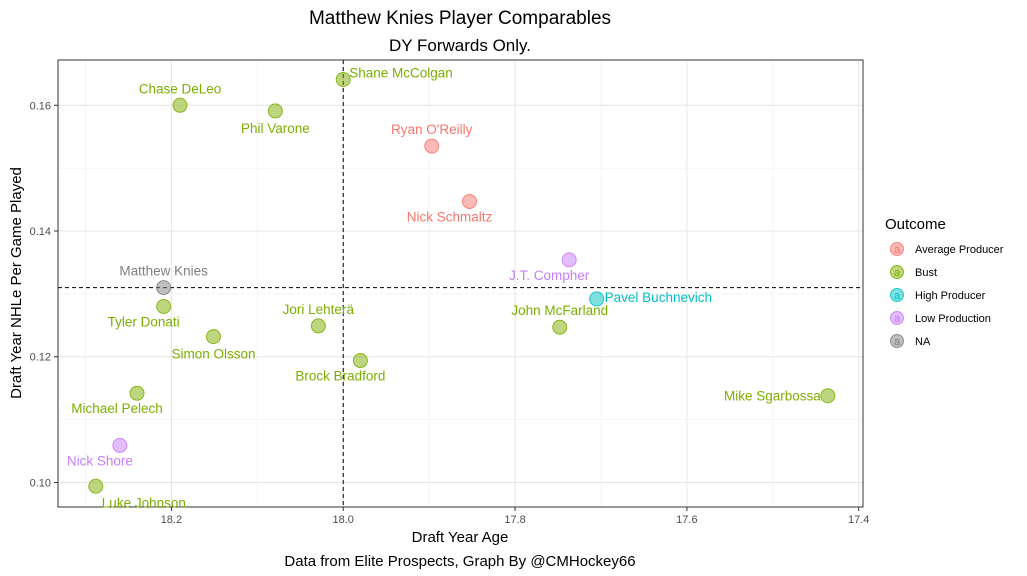 The height and width of the screenshot is (576, 1027). Describe the element at coordinates (450, 216) in the screenshot. I see `point-label: Nick Schmaltz` at that location.